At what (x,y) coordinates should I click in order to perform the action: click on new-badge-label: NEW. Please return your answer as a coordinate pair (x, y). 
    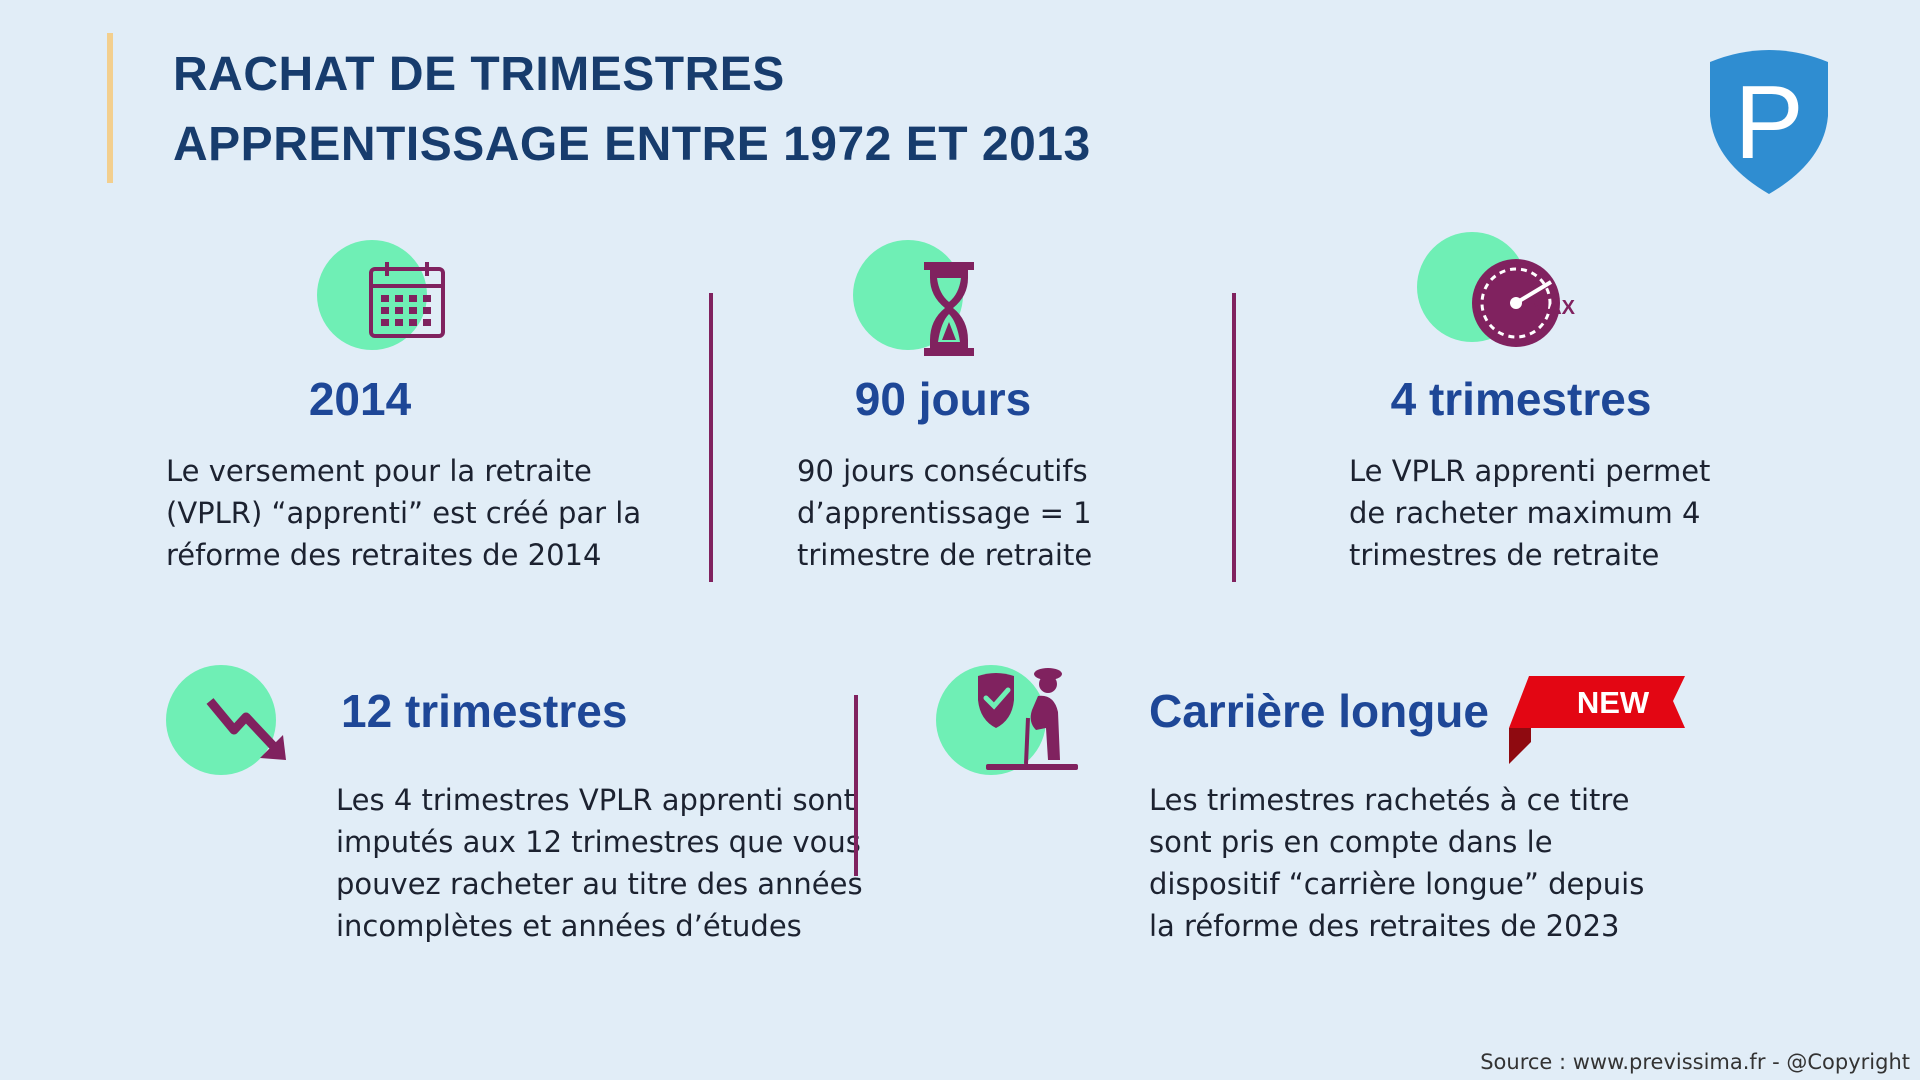
    Looking at the image, I should click on (1613, 702).